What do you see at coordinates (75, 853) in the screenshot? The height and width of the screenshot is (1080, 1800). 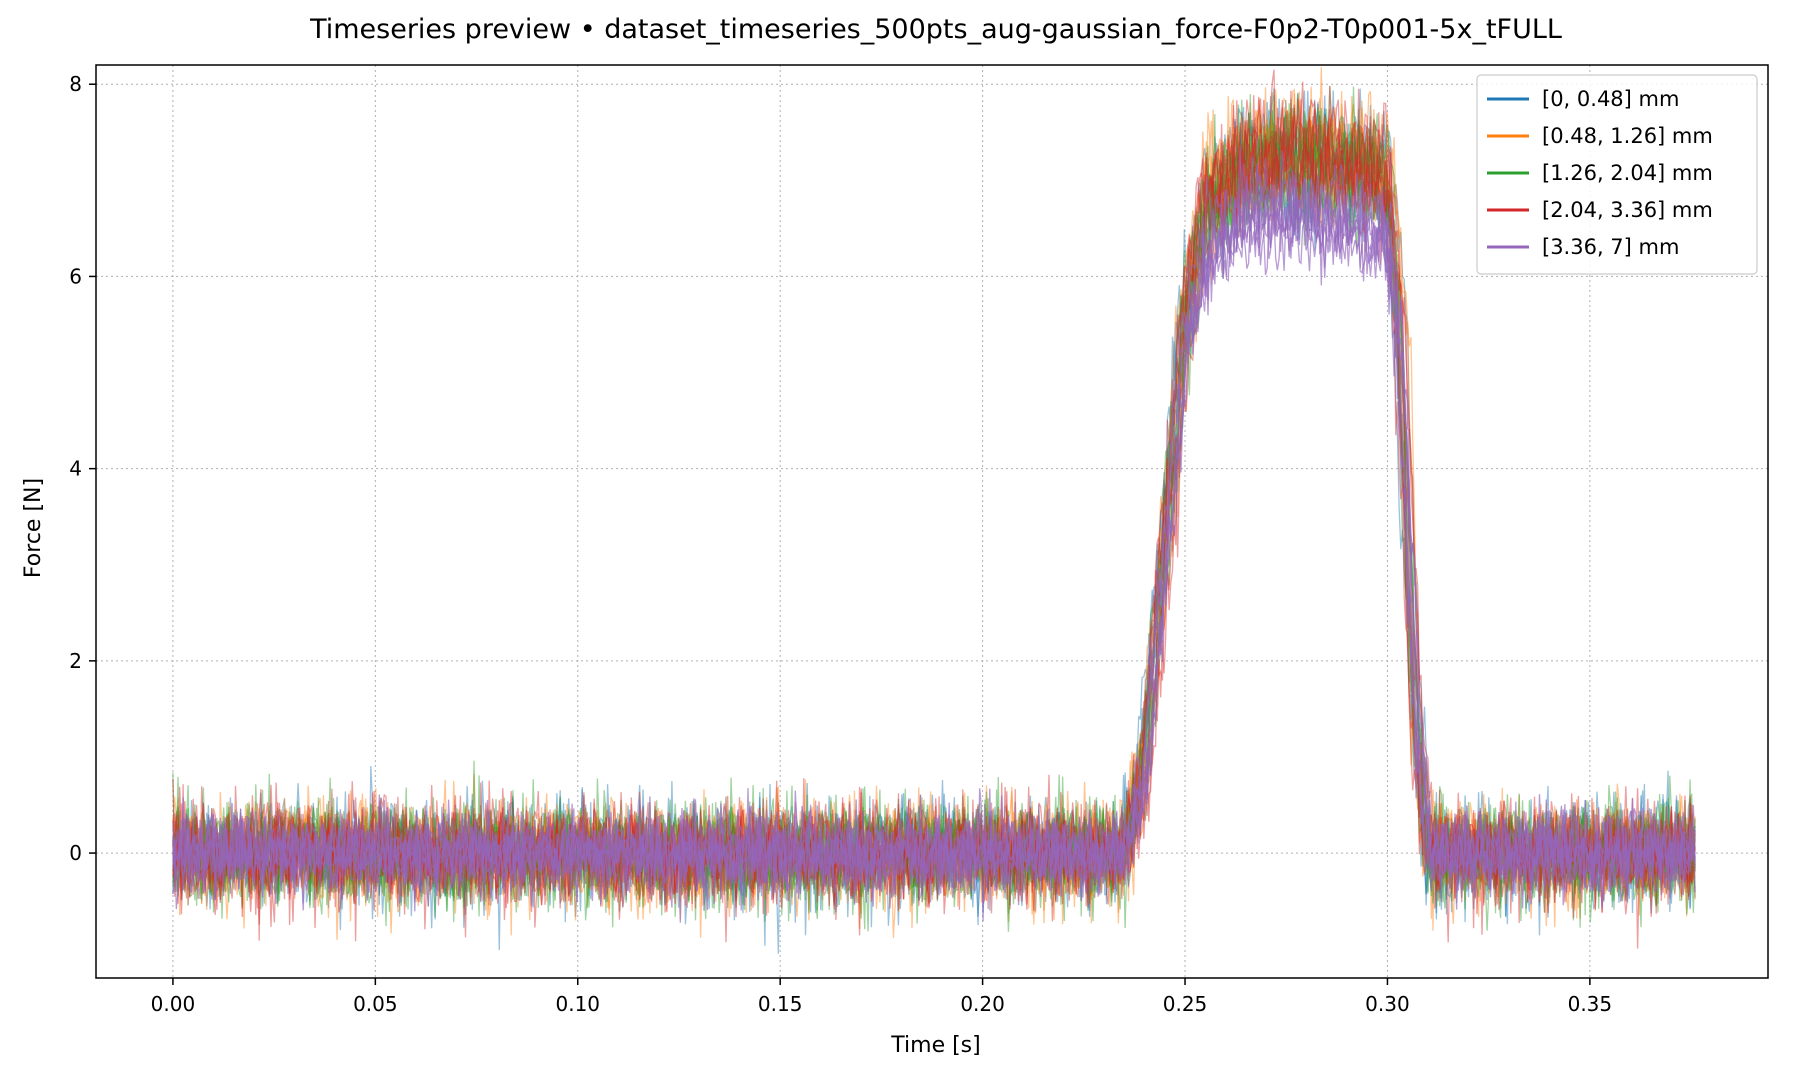 I see `y-tick-label: 0` at bounding box center [75, 853].